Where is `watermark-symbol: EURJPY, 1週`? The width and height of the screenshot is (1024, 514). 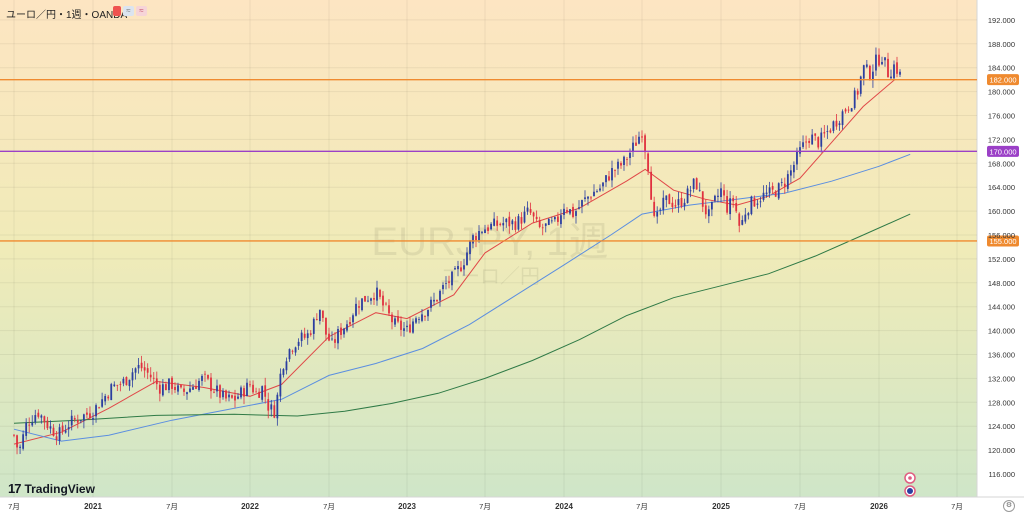
watermark-symbol: EURJPY, 1週 is located at coordinates (489, 242).